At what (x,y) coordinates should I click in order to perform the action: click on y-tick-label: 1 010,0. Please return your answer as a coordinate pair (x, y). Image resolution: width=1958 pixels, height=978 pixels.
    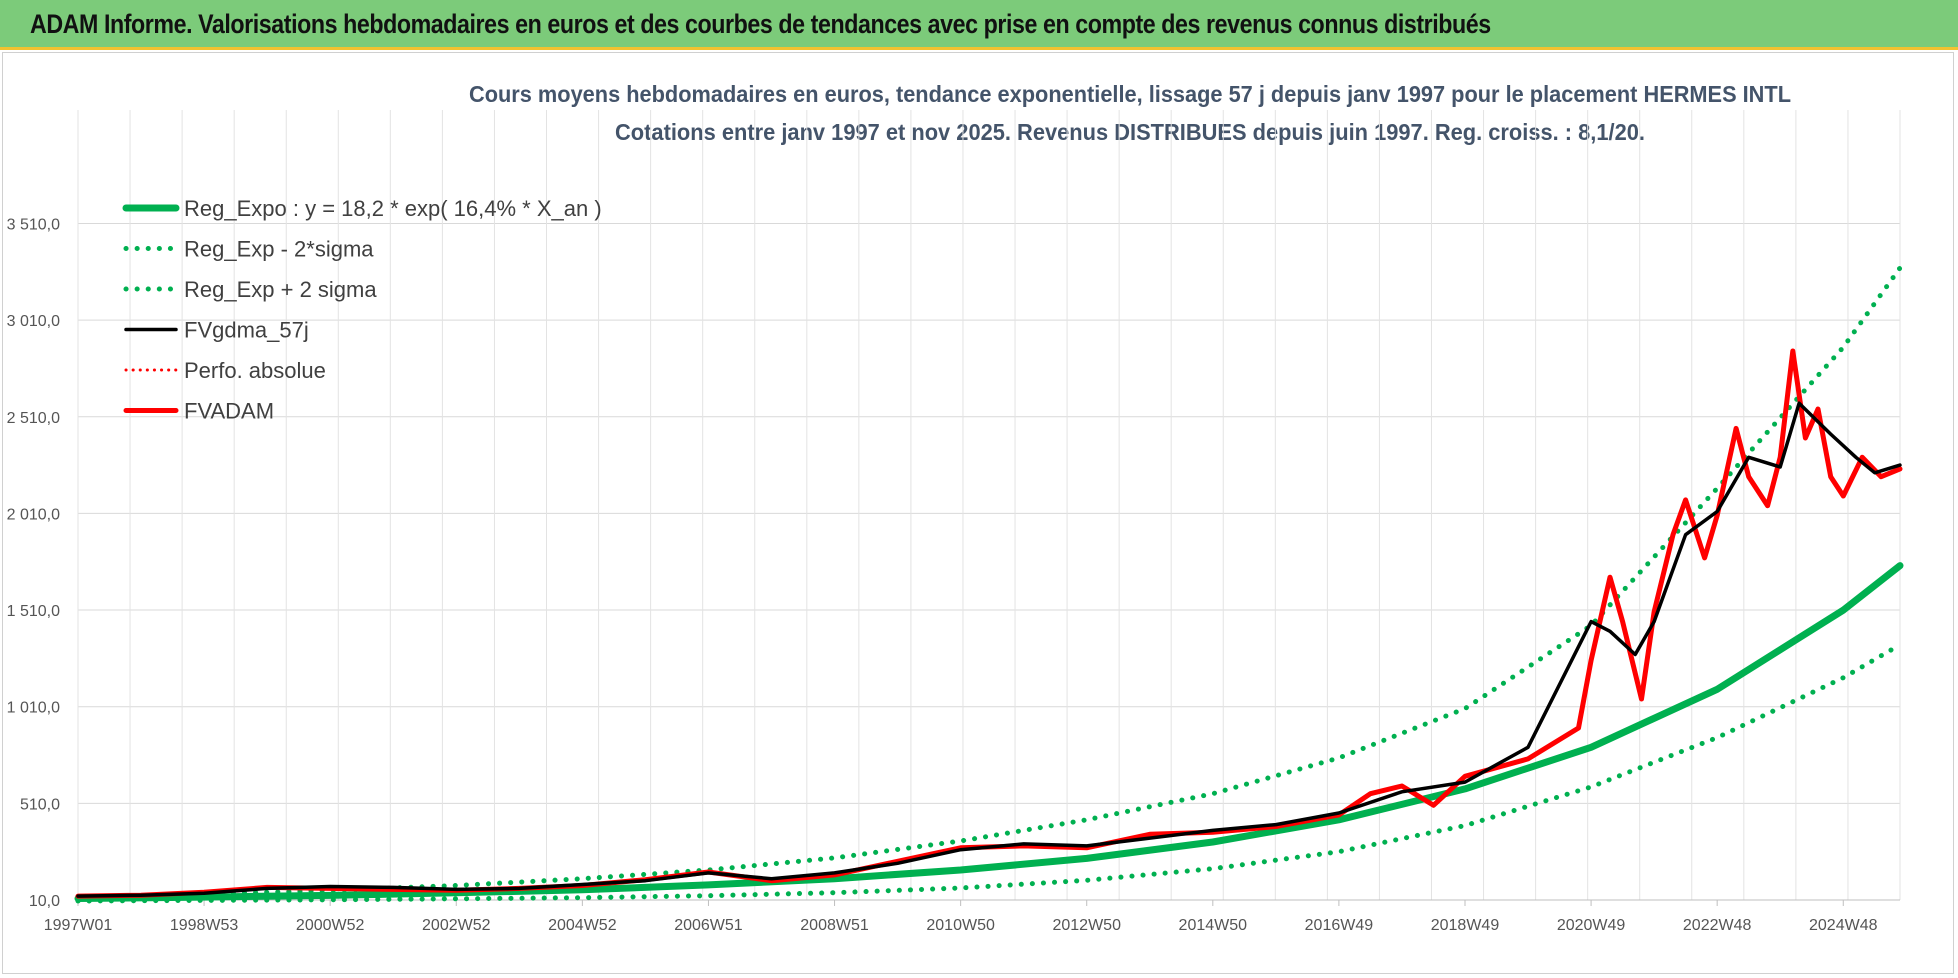
    Looking at the image, I should click on (33, 708).